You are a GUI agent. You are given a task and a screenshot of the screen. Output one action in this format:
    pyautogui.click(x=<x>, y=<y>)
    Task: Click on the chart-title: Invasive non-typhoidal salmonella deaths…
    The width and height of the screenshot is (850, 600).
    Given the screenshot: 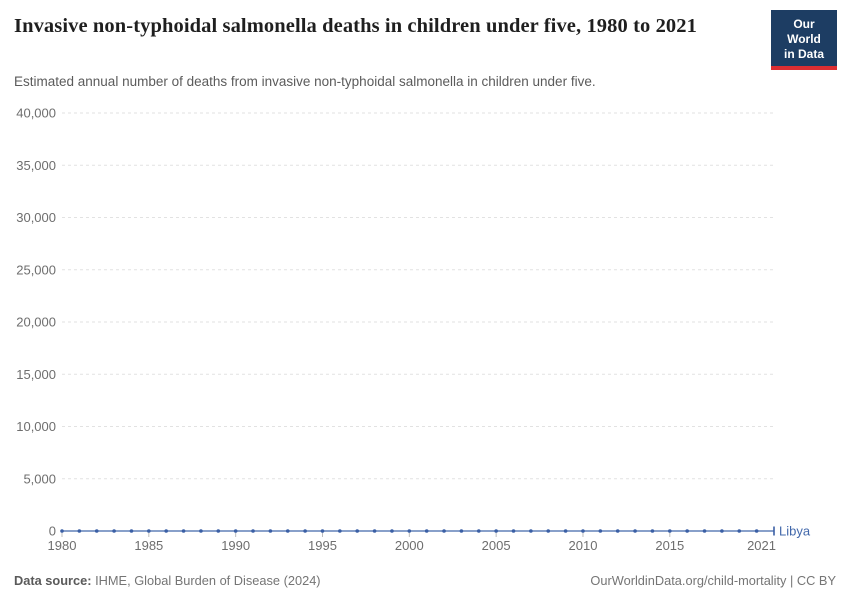 What is the action you would take?
    pyautogui.click(x=355, y=26)
    